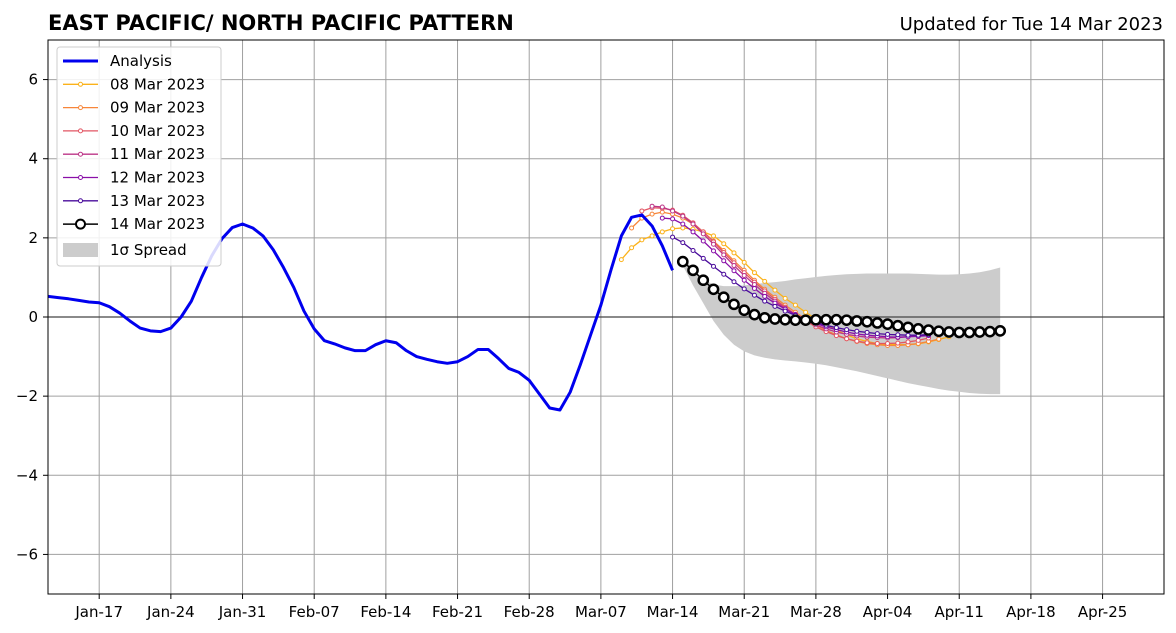 The height and width of the screenshot is (633, 1176). Describe the element at coordinates (27, 396) in the screenshot. I see `y-tick-label: −2` at that location.